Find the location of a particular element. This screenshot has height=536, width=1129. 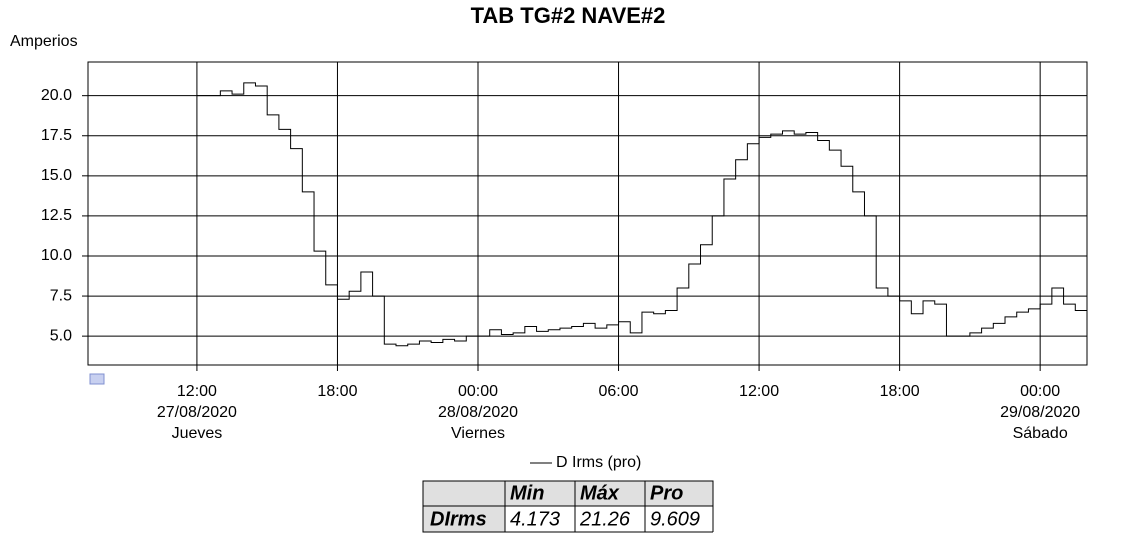

y-tick-label: 20.0 is located at coordinates (56, 95).